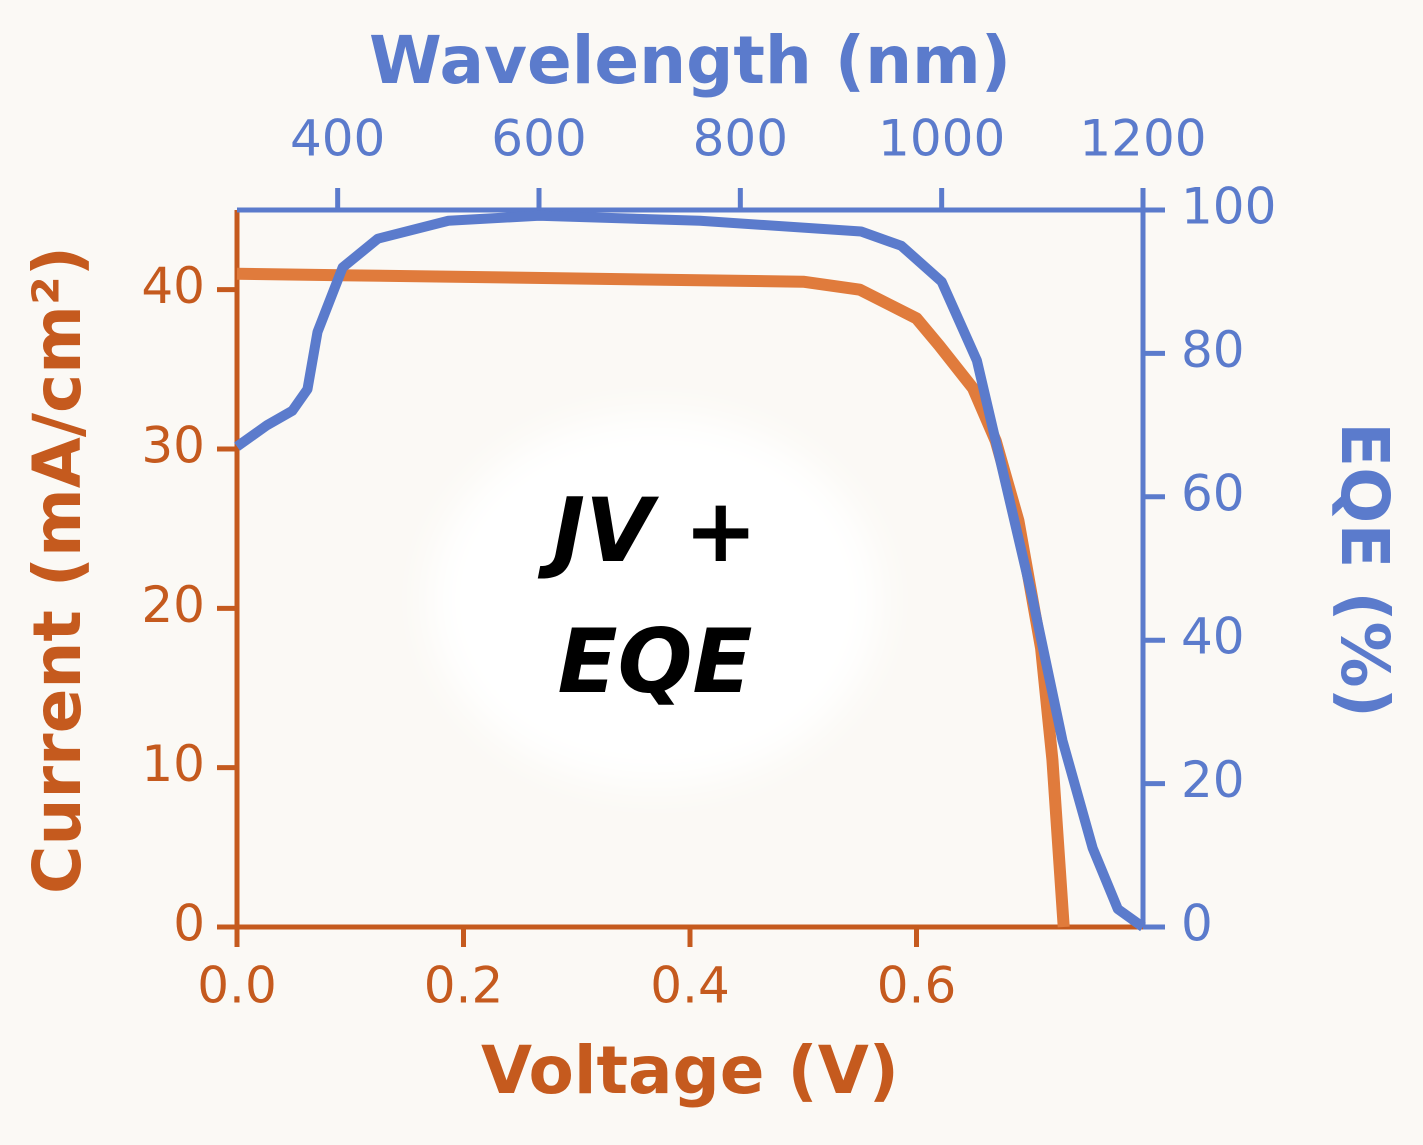 The width and height of the screenshot is (1423, 1145). Describe the element at coordinates (189, 924) in the screenshot. I see `y-tick-label: 0` at that location.